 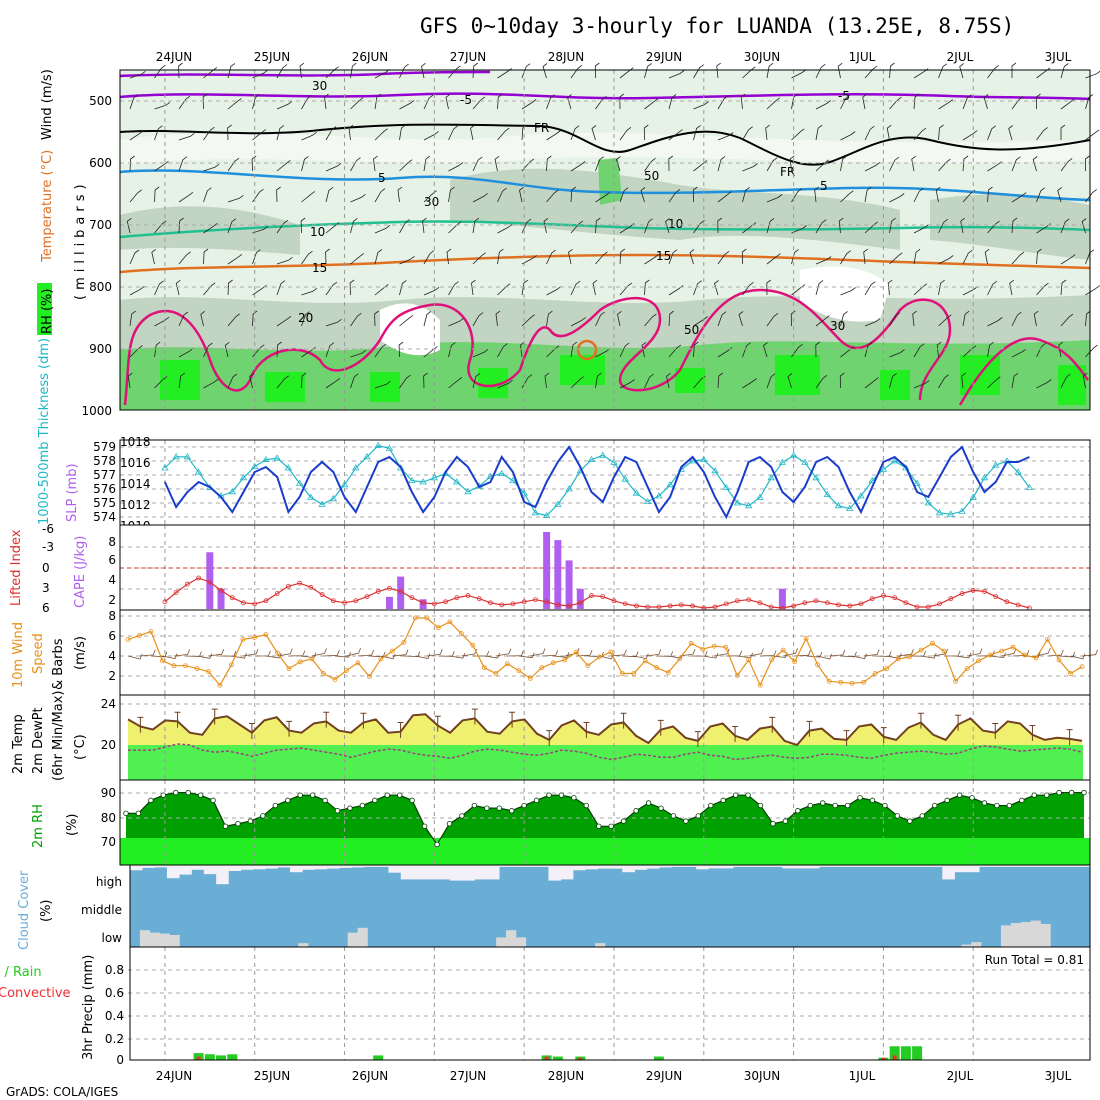 What do you see at coordinates (605, 652) in the screenshot?
I see `grid-wind` at bounding box center [605, 652].